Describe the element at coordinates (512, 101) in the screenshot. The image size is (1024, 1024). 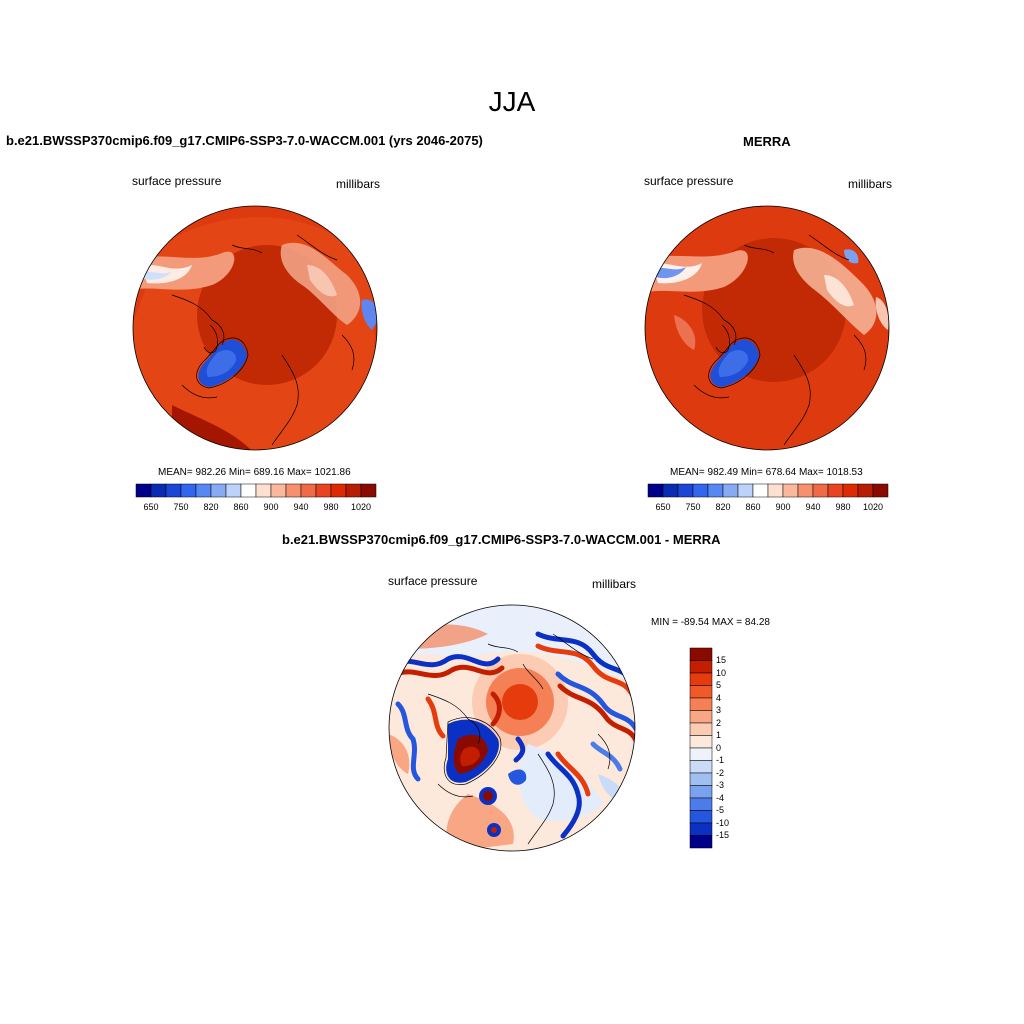
I see `figure-title: JJA` at that location.